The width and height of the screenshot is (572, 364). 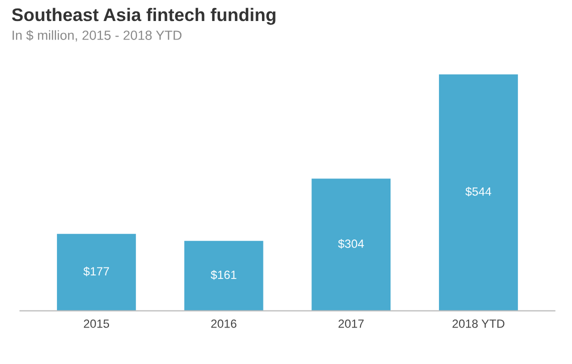 What do you see at coordinates (223, 324) in the screenshot?
I see `x-tick-label: 2016` at bounding box center [223, 324].